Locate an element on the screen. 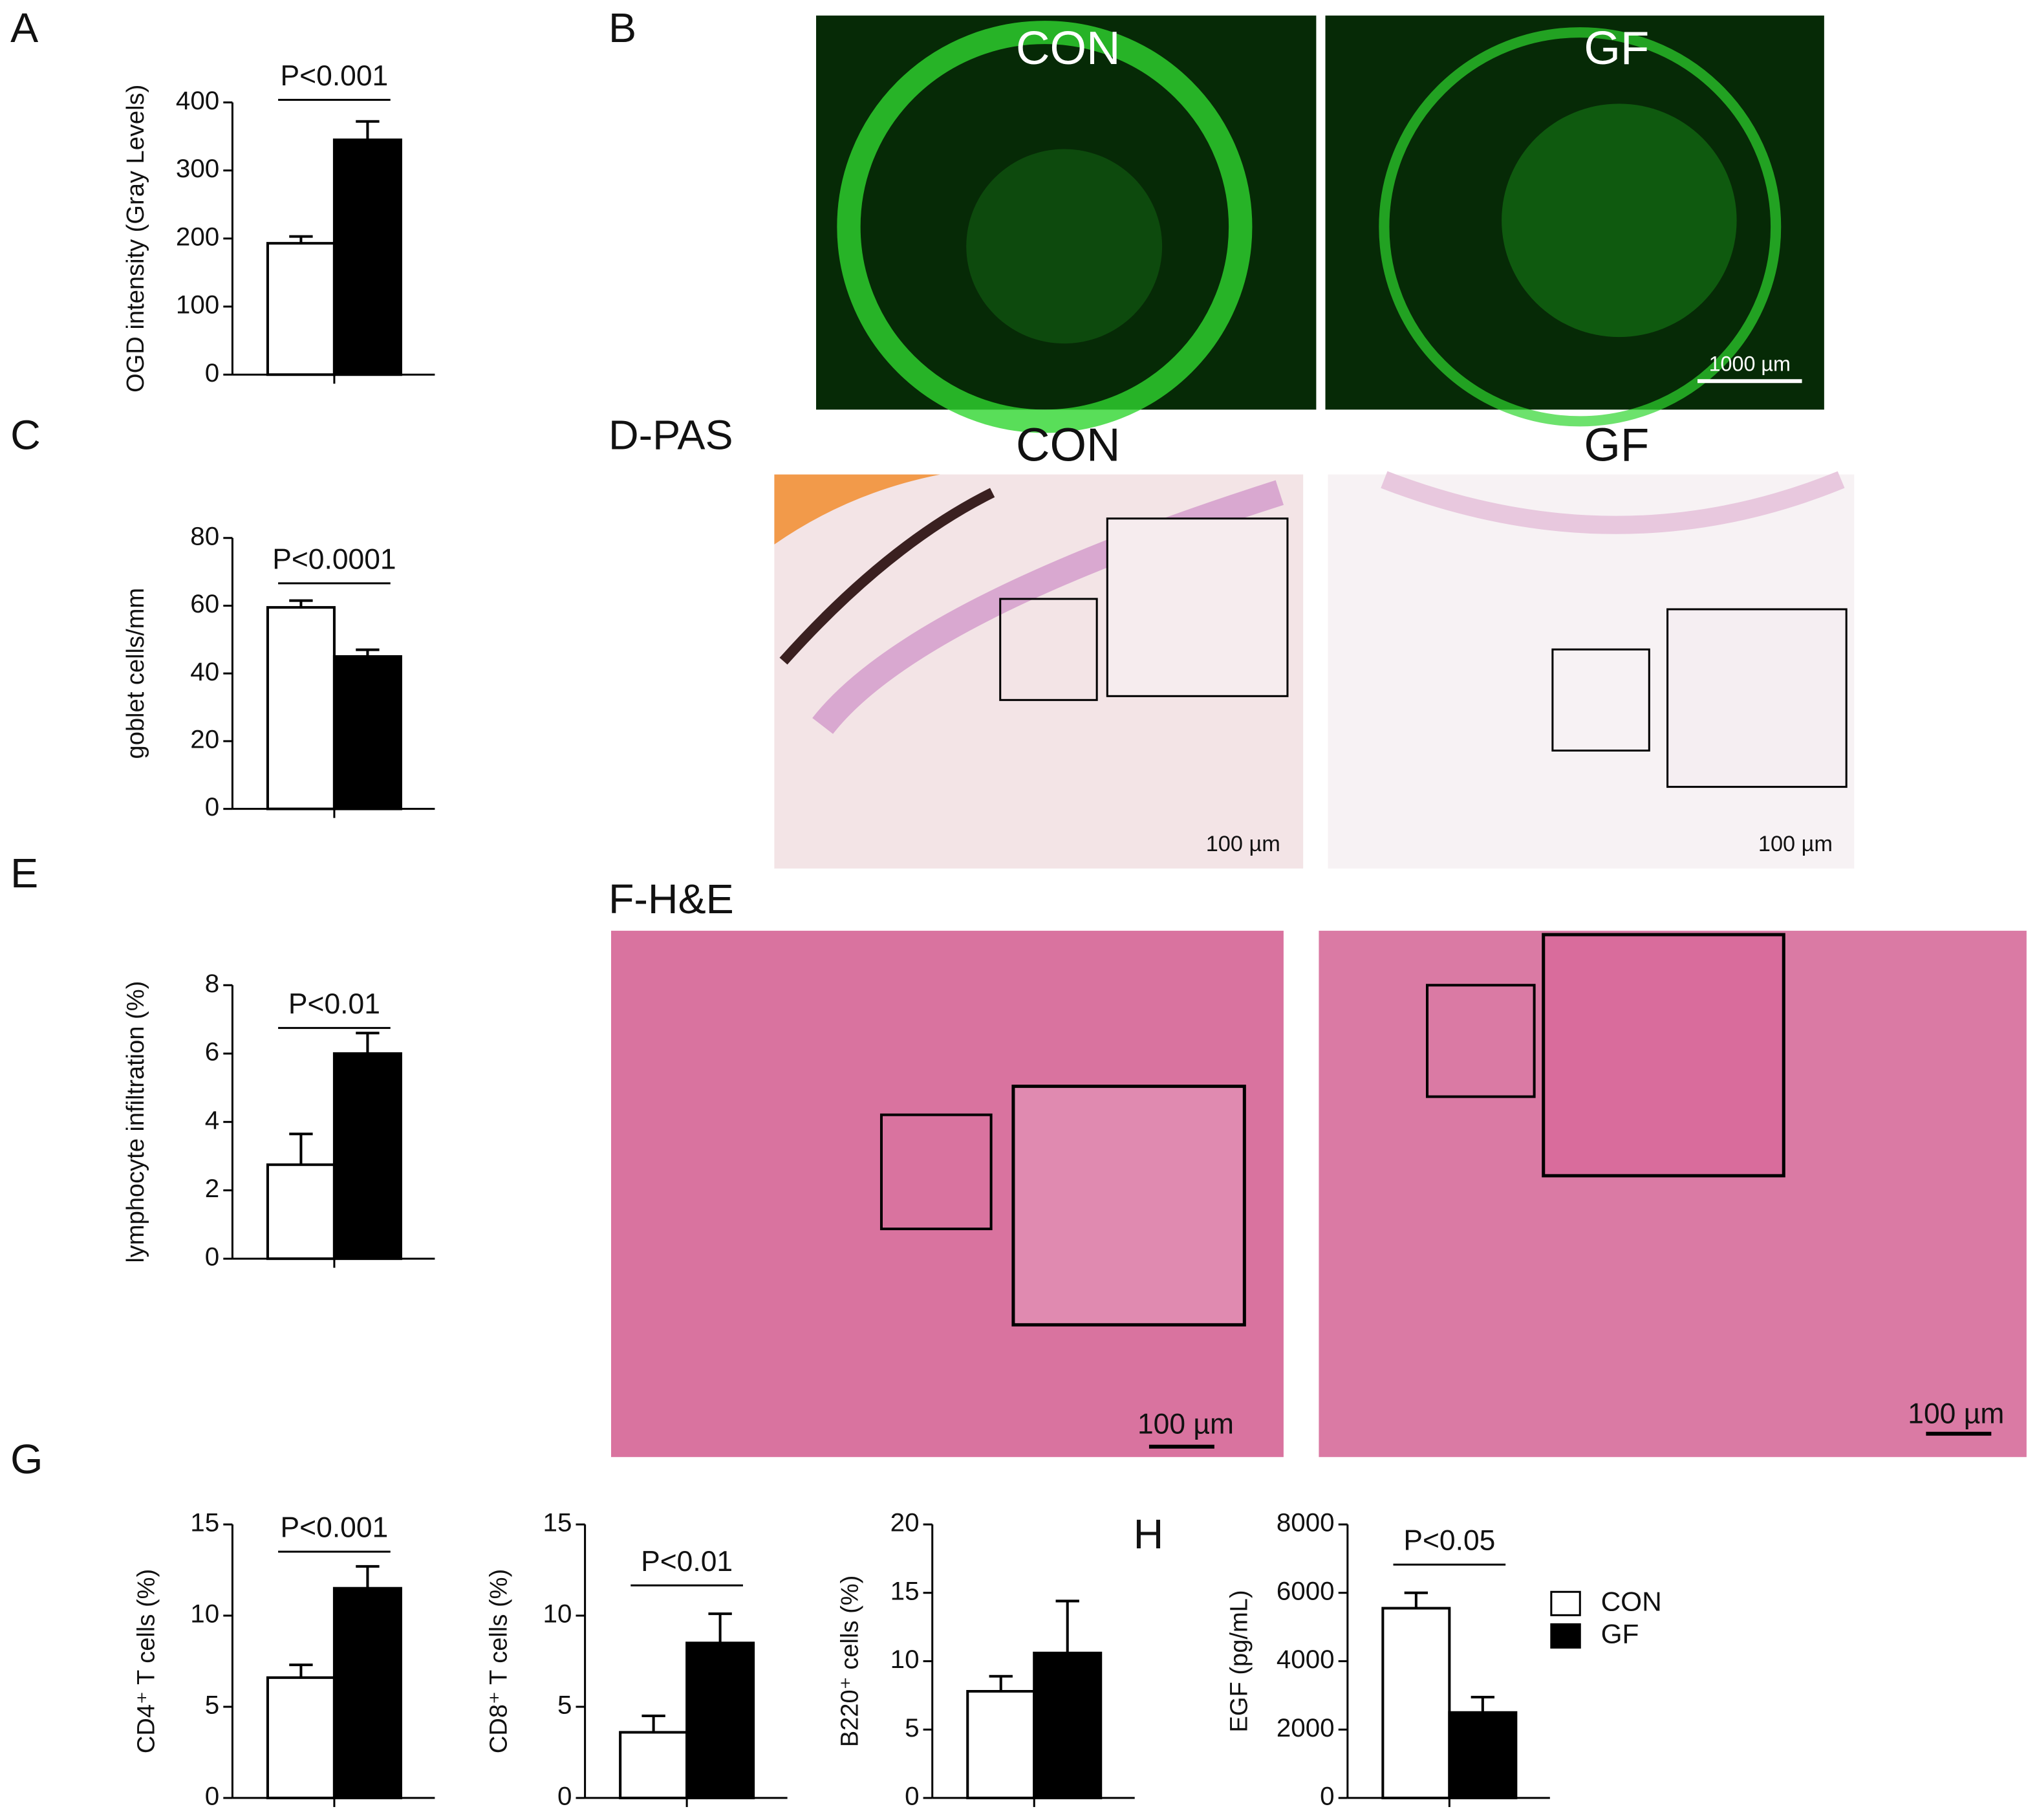 Image resolution: width=2037 pixels, height=1820 pixels. y-tick-label: 300 is located at coordinates (197, 169).